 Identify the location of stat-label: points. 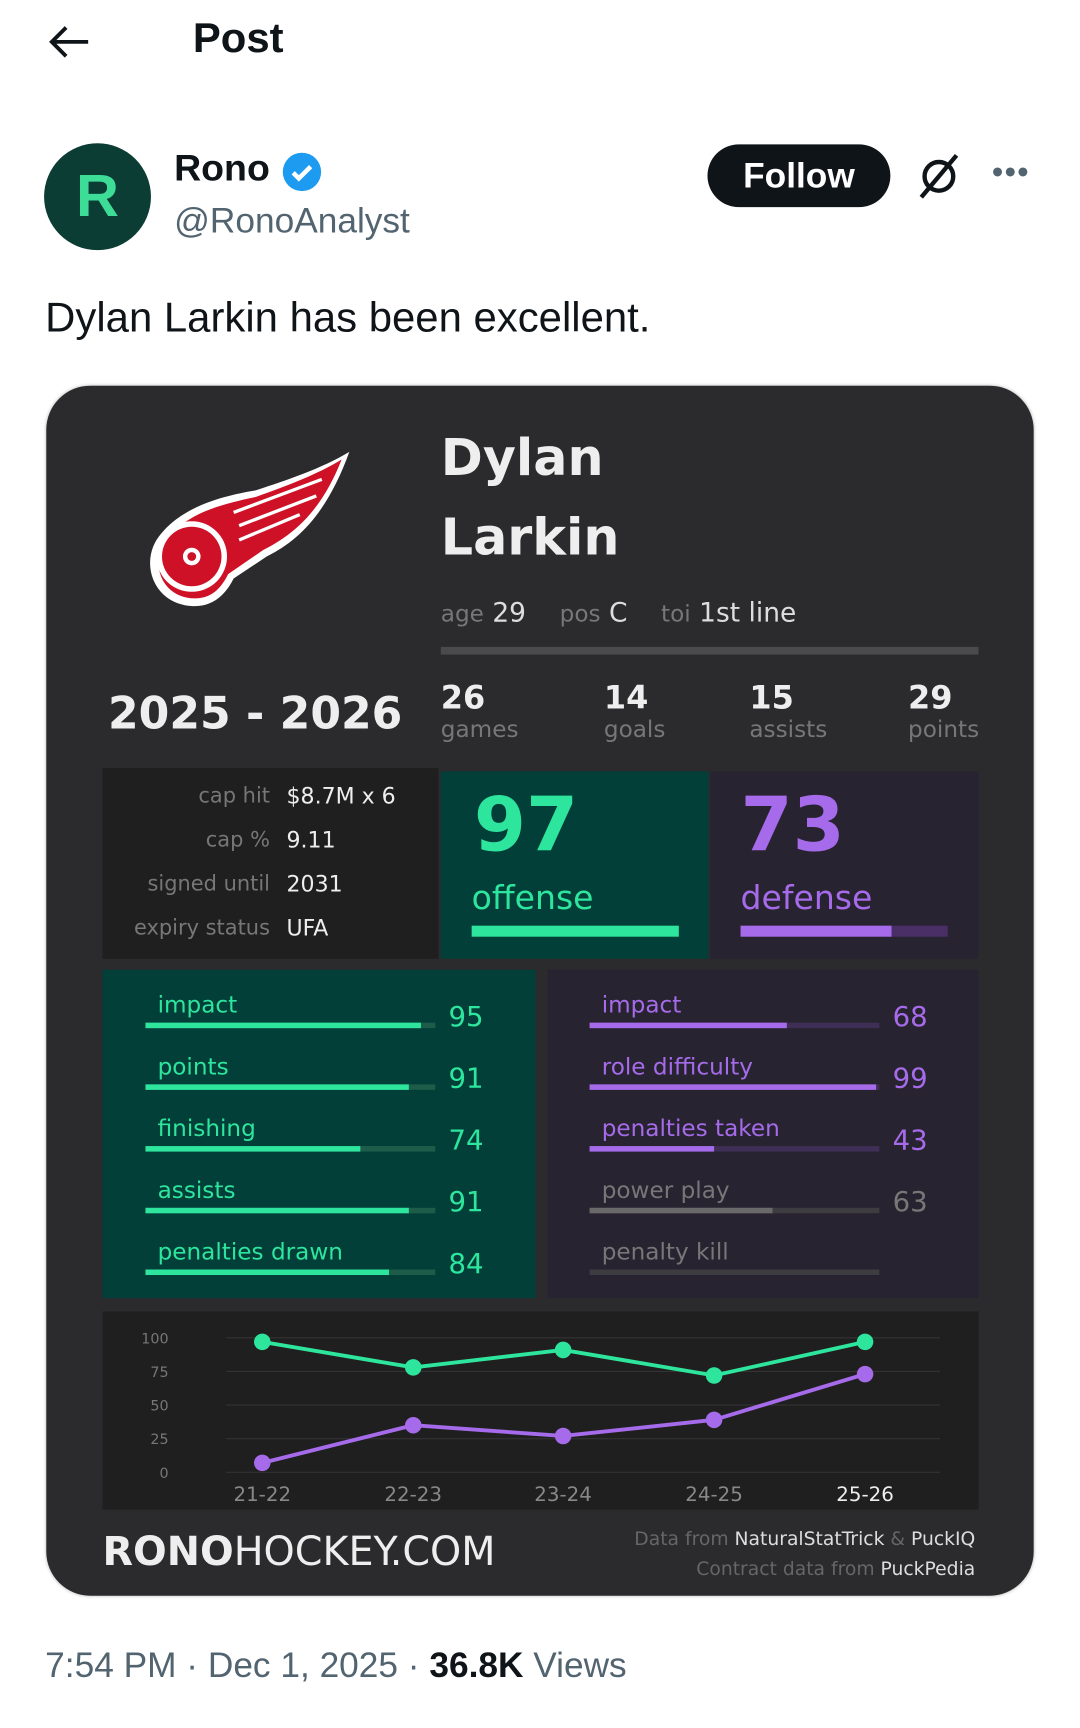
(944, 729).